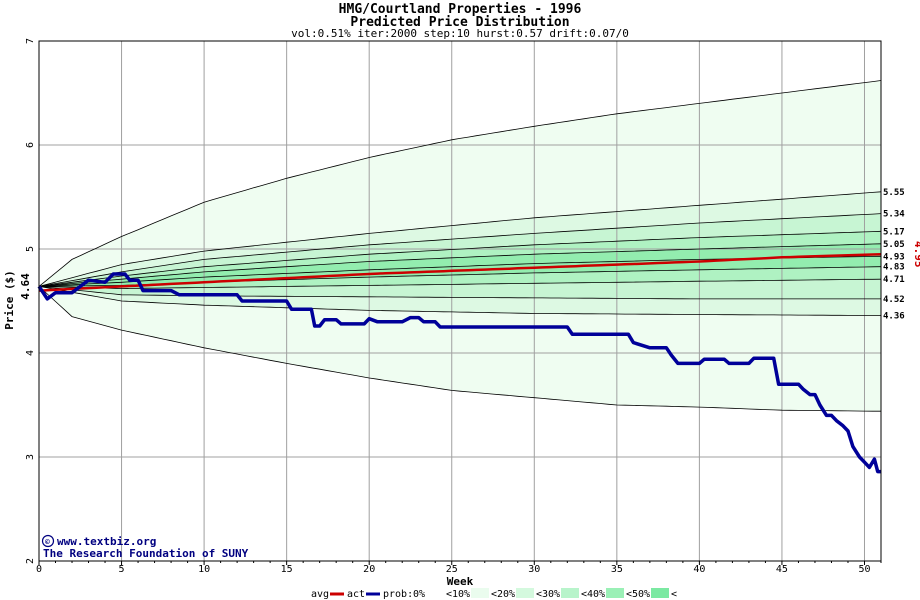 This screenshot has width=920, height=600. What do you see at coordinates (369, 569) in the screenshot?
I see `x-tick-label-20: 20` at bounding box center [369, 569].